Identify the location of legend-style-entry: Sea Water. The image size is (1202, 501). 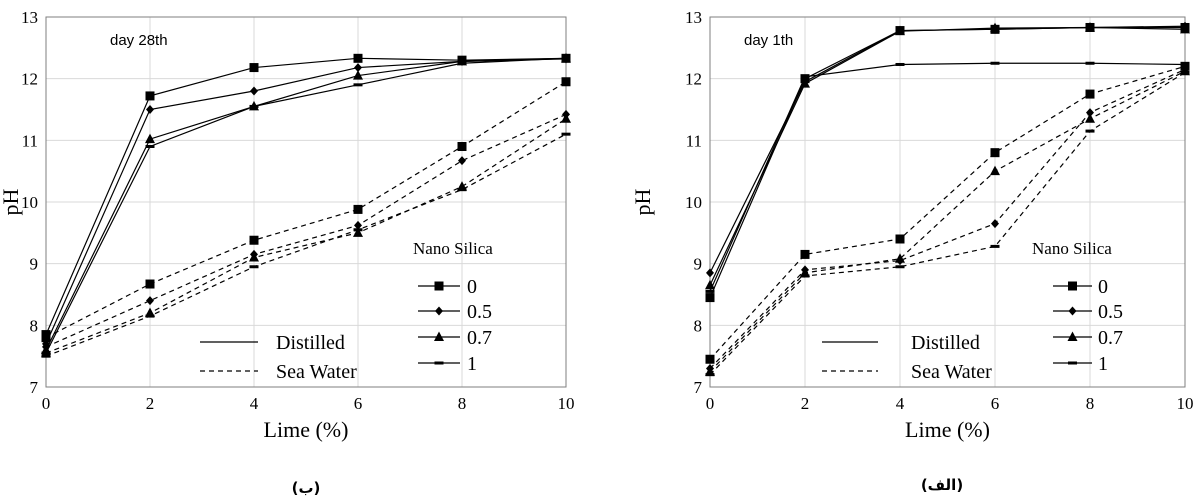
(951, 372).